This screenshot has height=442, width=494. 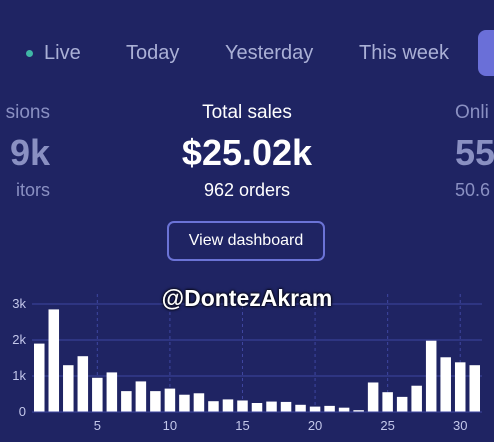 I want to click on online-metric-partial: Onli 55 50.6, so click(x=474, y=151).